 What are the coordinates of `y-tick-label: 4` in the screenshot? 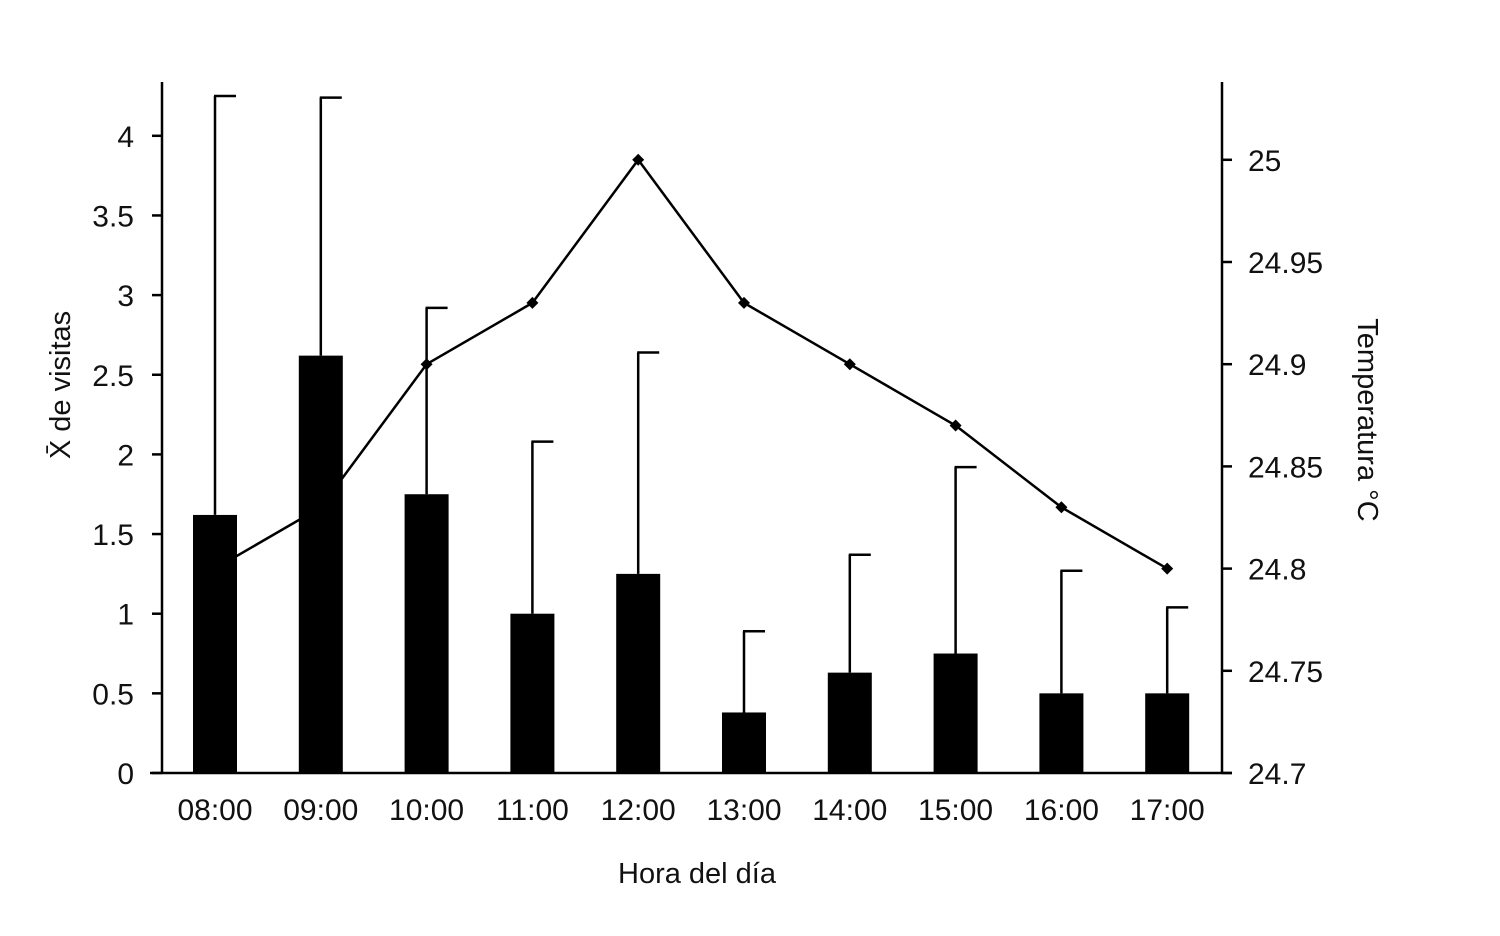 It's located at (125, 137).